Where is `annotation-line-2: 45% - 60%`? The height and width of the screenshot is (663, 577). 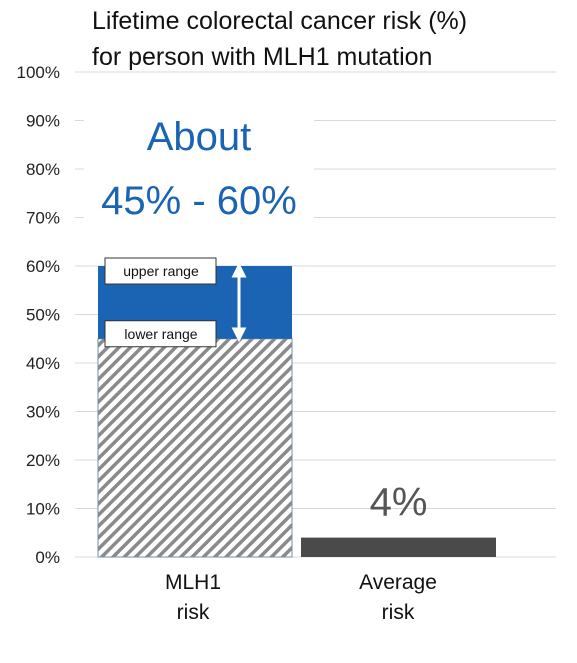
annotation-line-2: 45% - 60% is located at coordinates (199, 201).